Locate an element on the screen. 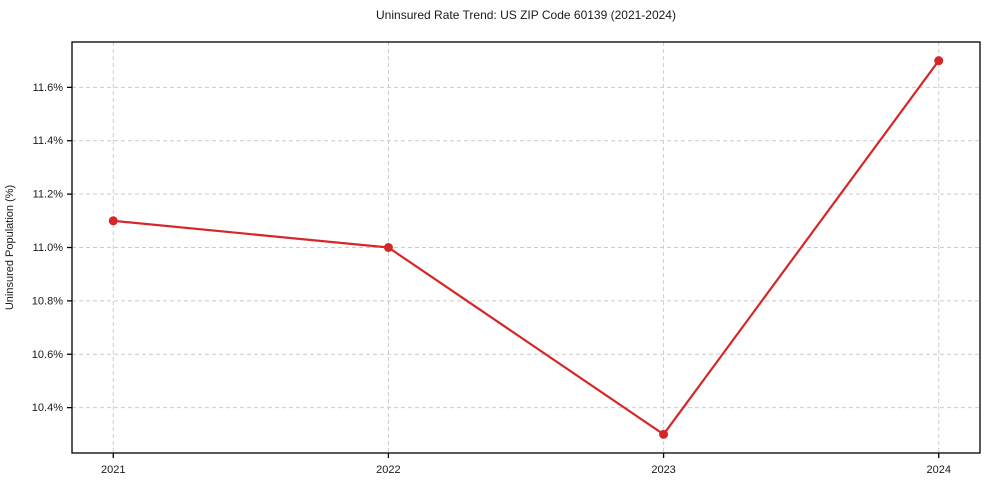 The height and width of the screenshot is (490, 989). y-tick-label: 11.6% is located at coordinates (48, 88).